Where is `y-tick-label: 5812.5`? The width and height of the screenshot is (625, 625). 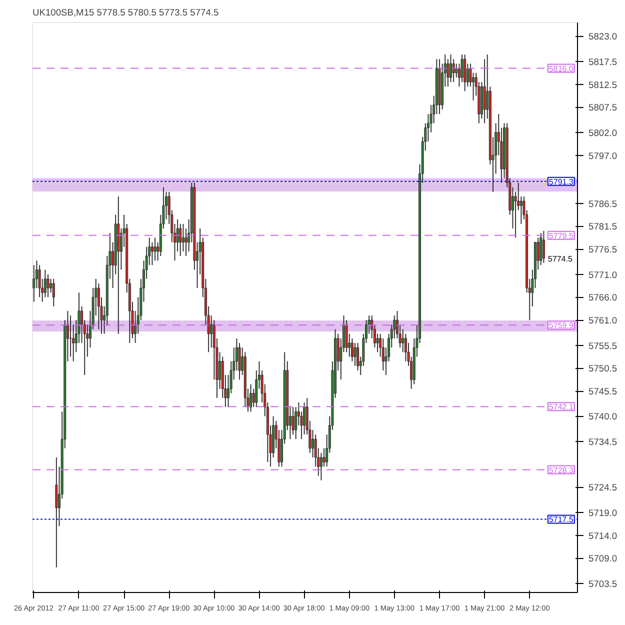 y-tick-label: 5812.5 is located at coordinates (603, 85).